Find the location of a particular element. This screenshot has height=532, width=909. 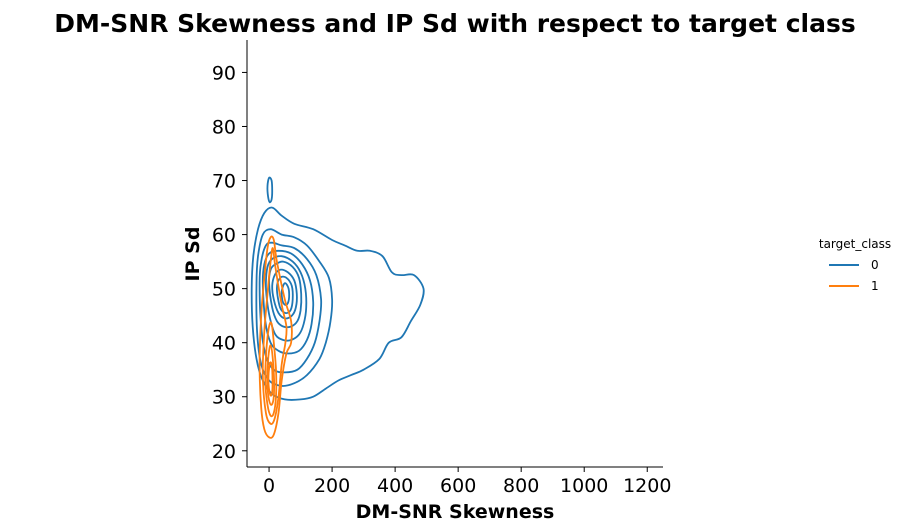

legend: target_class 01 is located at coordinates (855, 265).